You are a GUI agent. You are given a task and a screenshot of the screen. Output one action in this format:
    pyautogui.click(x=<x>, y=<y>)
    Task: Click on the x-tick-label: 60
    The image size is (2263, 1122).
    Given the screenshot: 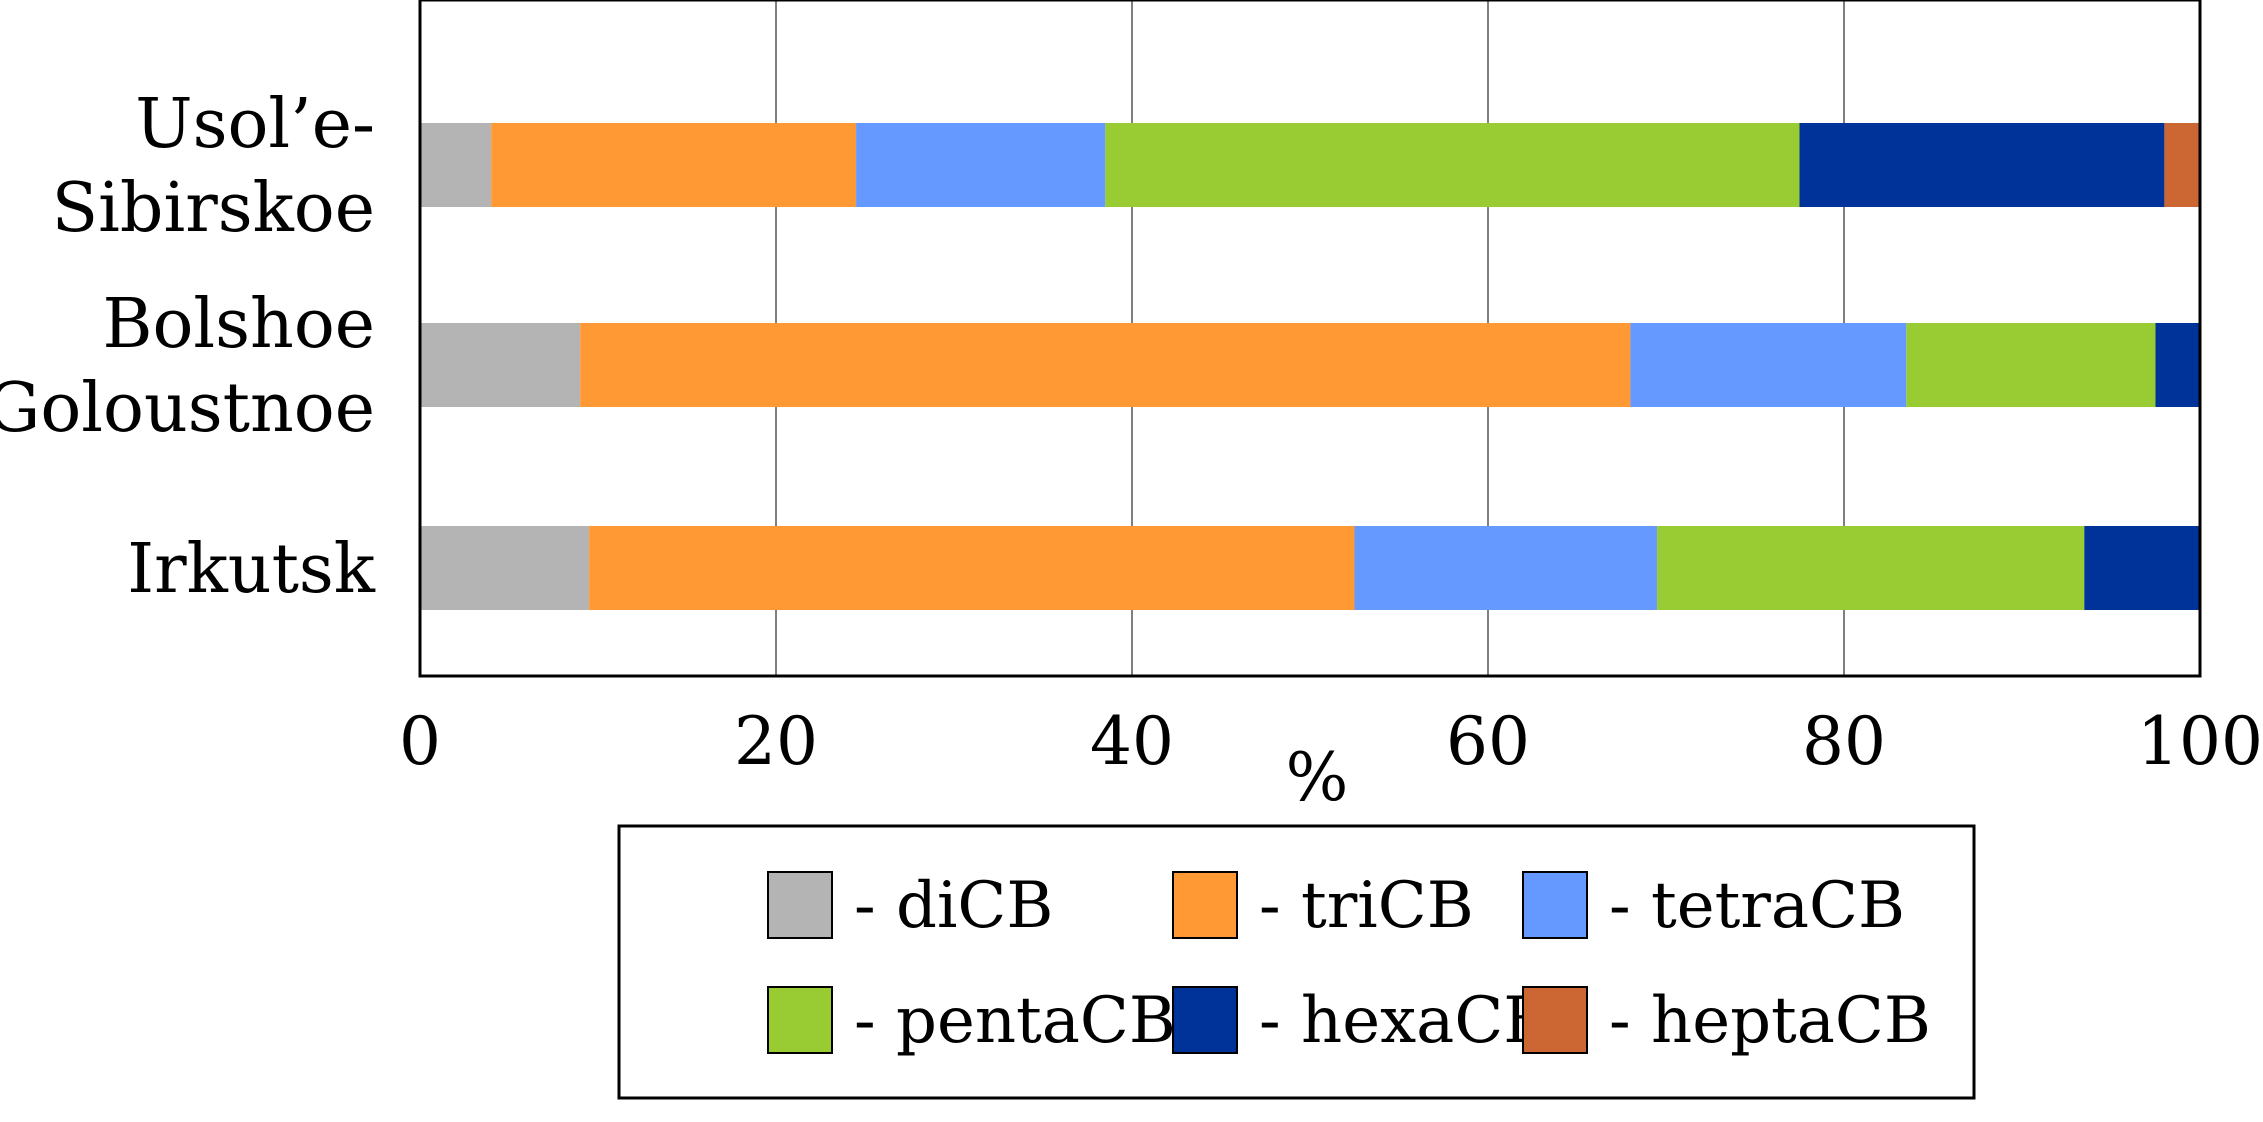 What is the action you would take?
    pyautogui.click(x=1488, y=741)
    